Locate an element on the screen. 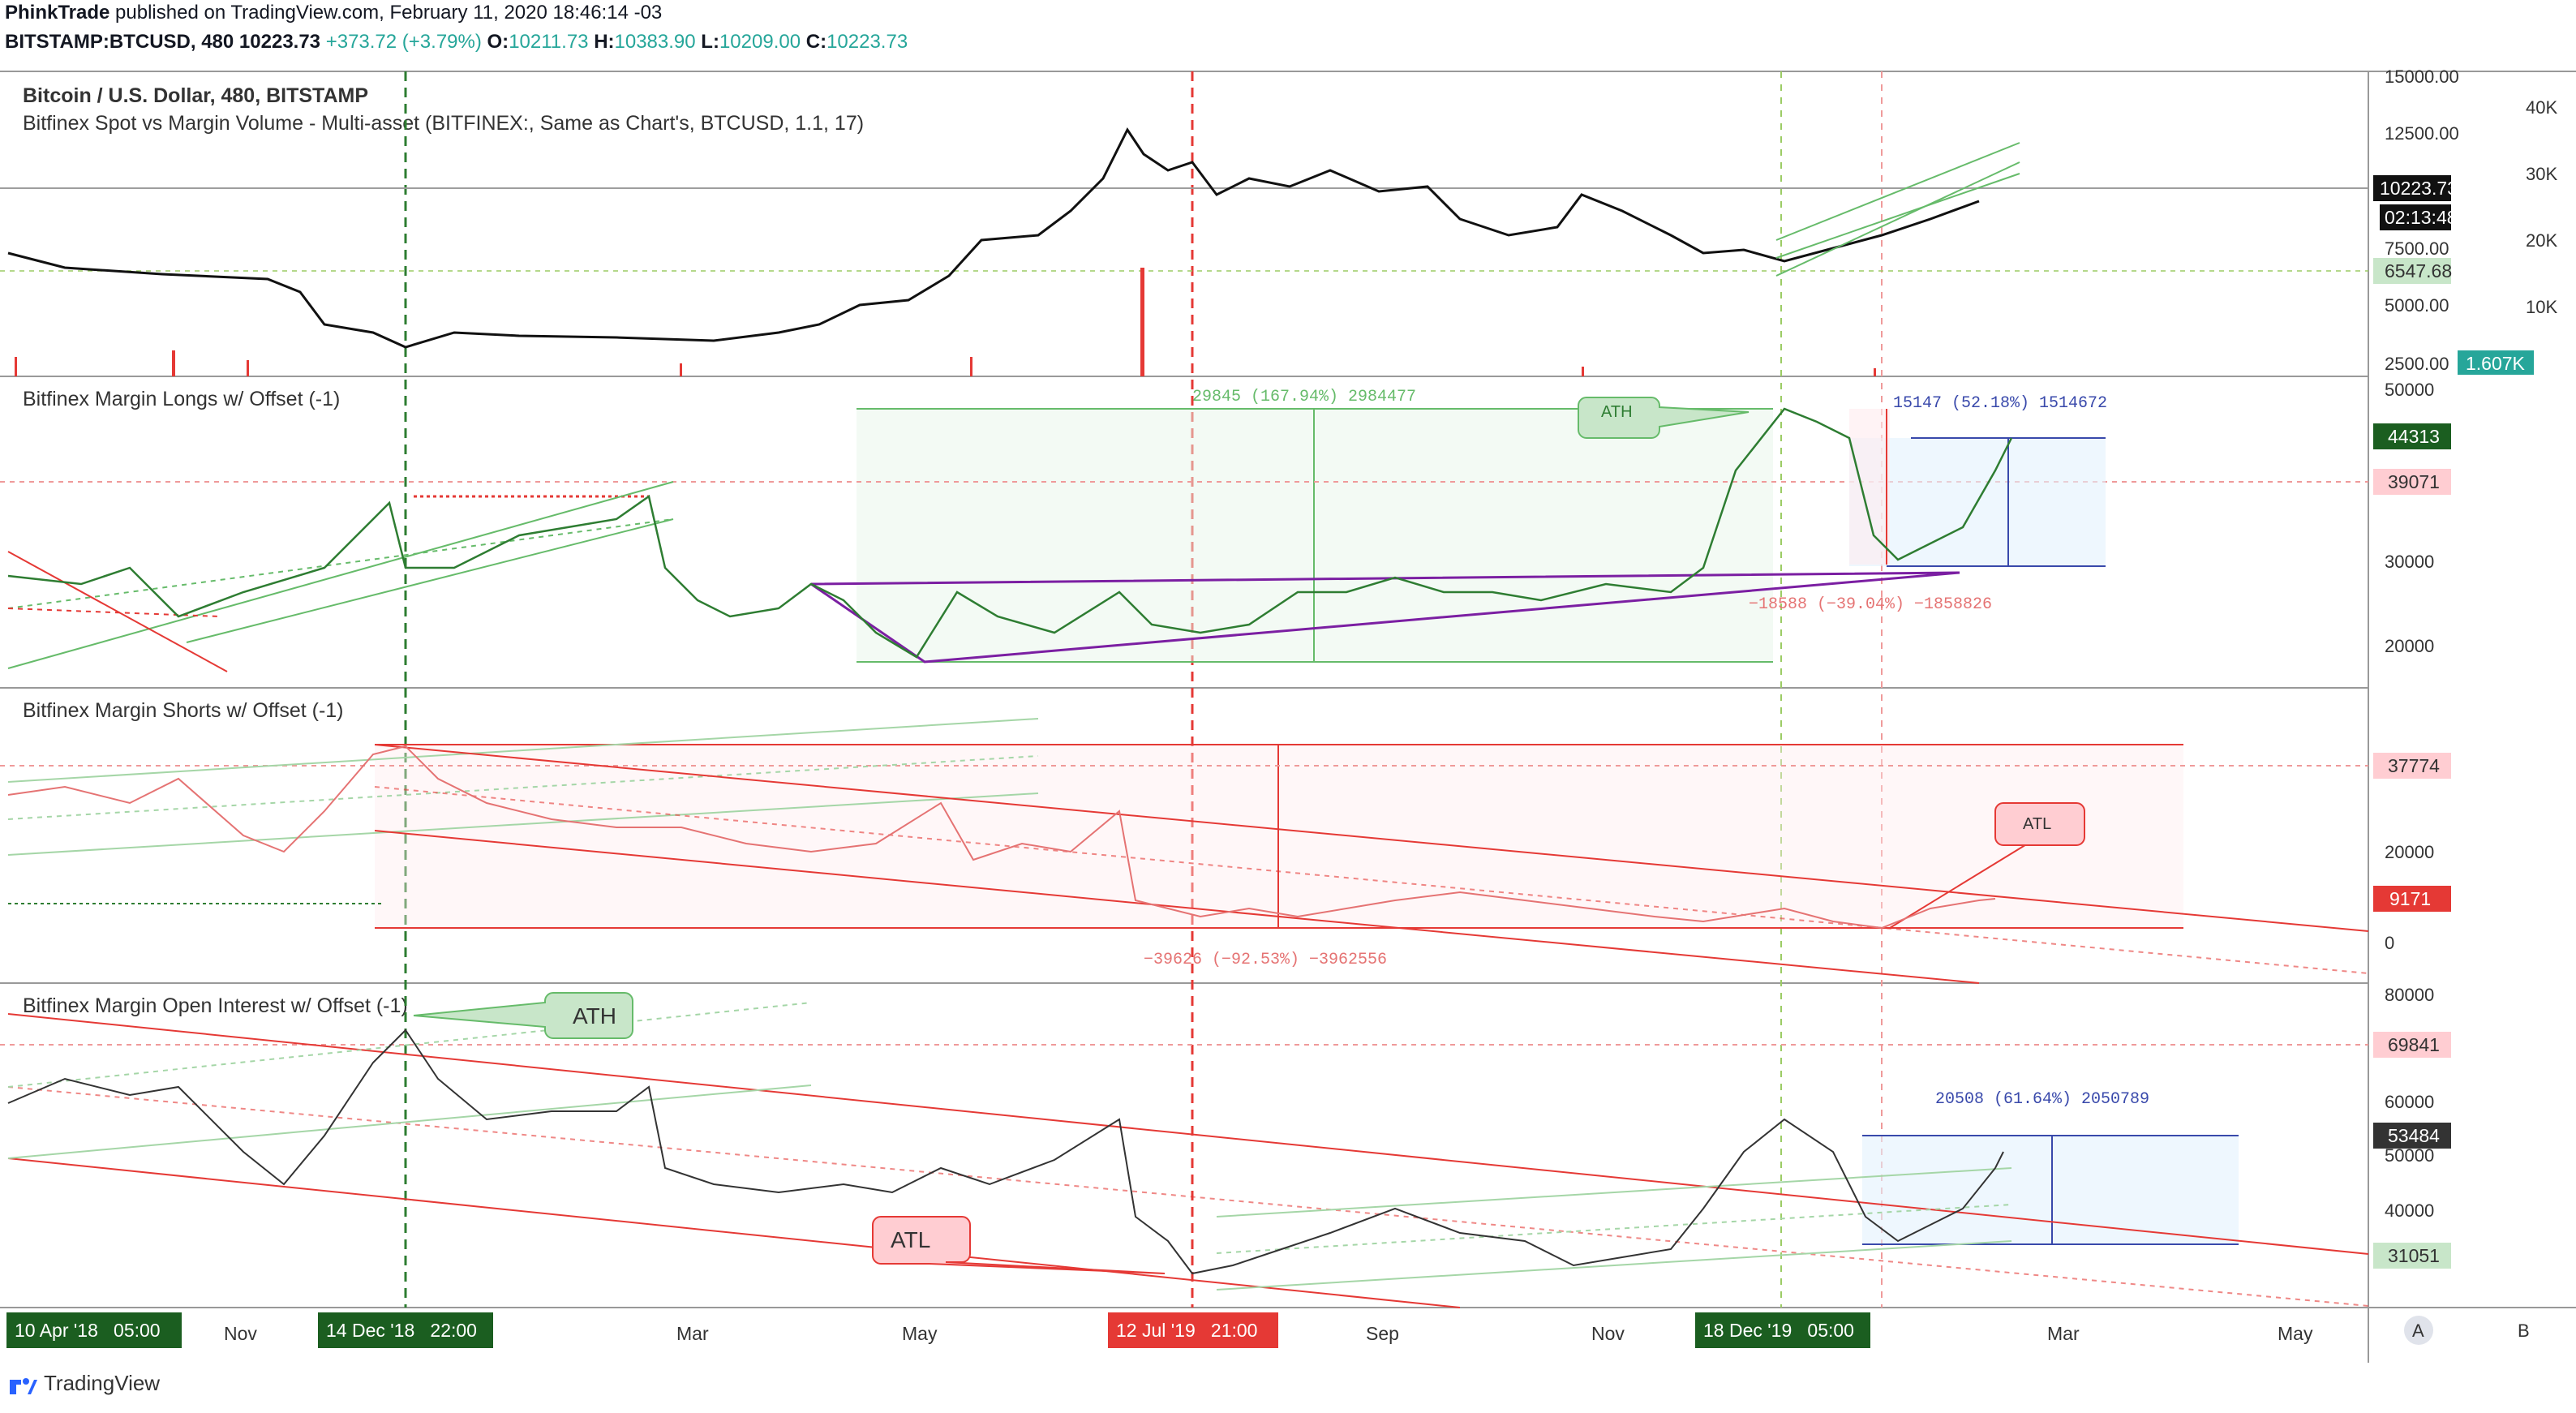 The width and height of the screenshot is (2576, 1413). low-label: L: is located at coordinates (710, 42).